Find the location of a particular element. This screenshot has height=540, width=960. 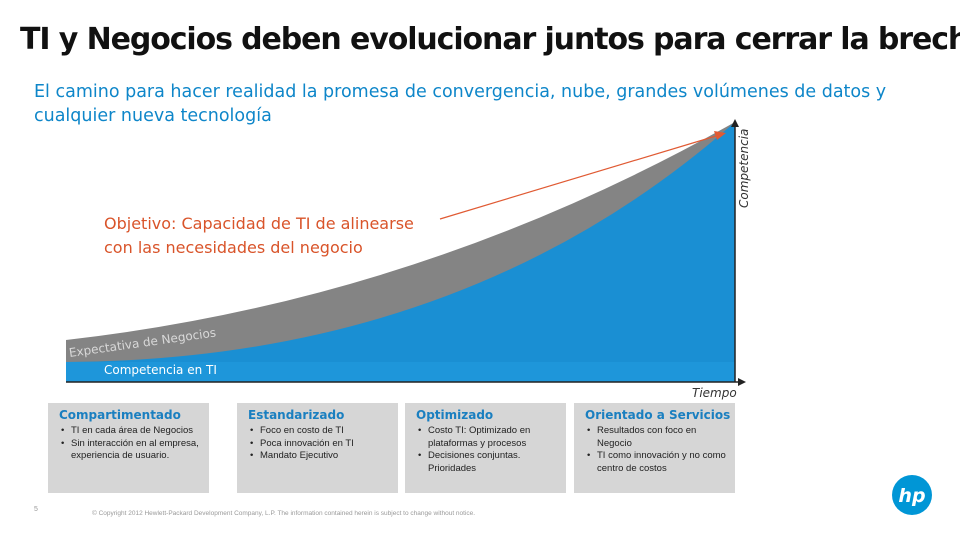

x-axis-label: Tiempo is located at coordinates (714, 393).